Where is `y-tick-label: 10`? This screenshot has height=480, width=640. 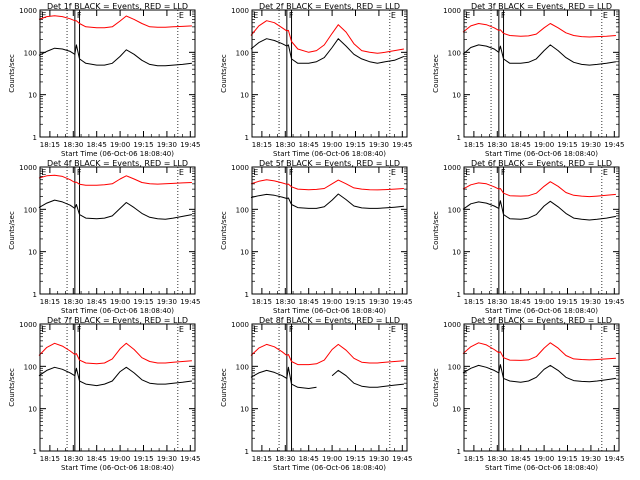 y-tick-label: 10 is located at coordinates (456, 253).